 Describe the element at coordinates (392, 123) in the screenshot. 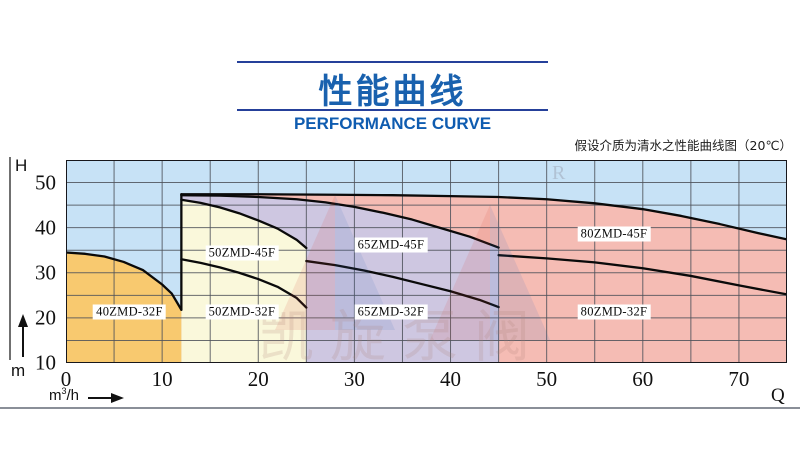

I see `page-subtitle: PERFORMANCE CURVE` at that location.